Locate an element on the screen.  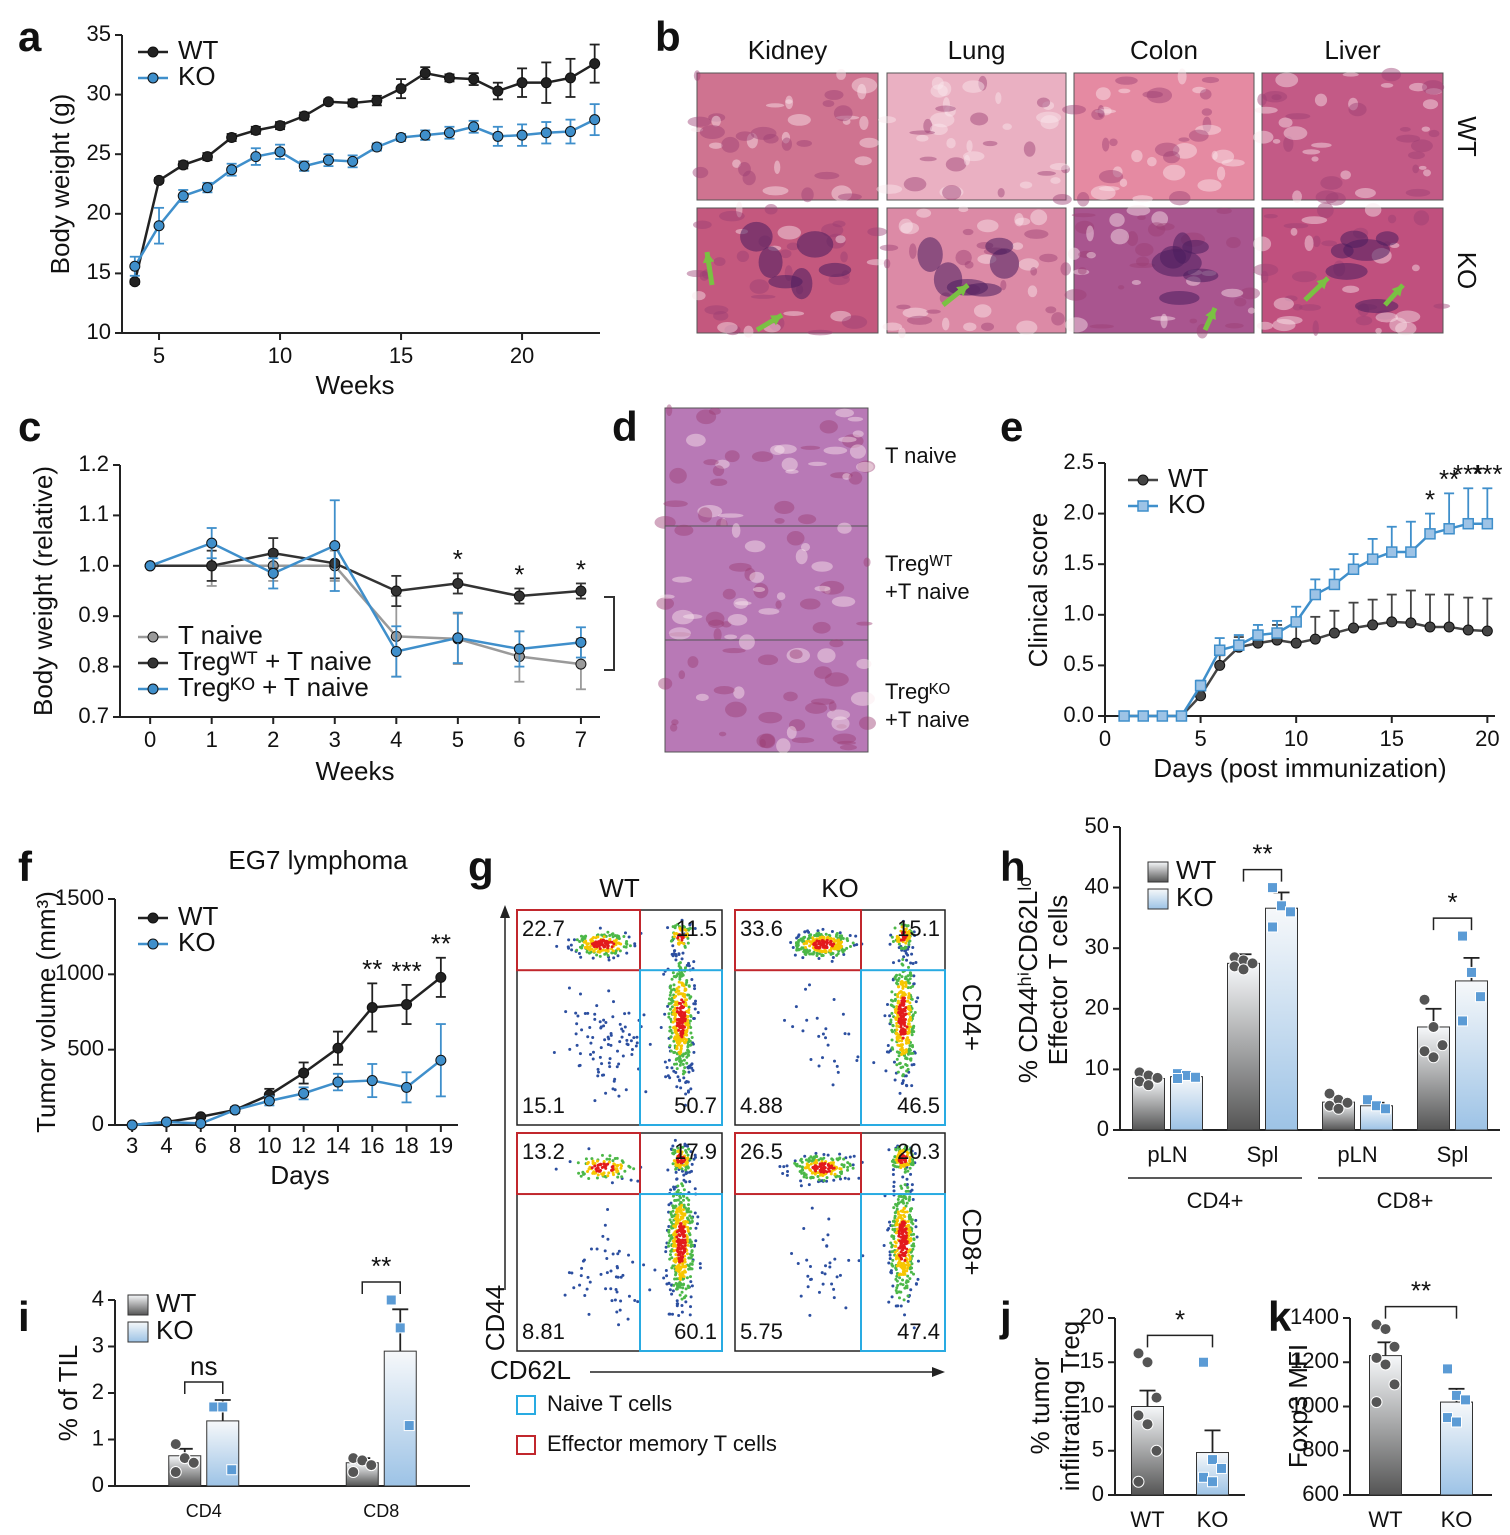
annotation: * is located at coordinates (1430, 499).